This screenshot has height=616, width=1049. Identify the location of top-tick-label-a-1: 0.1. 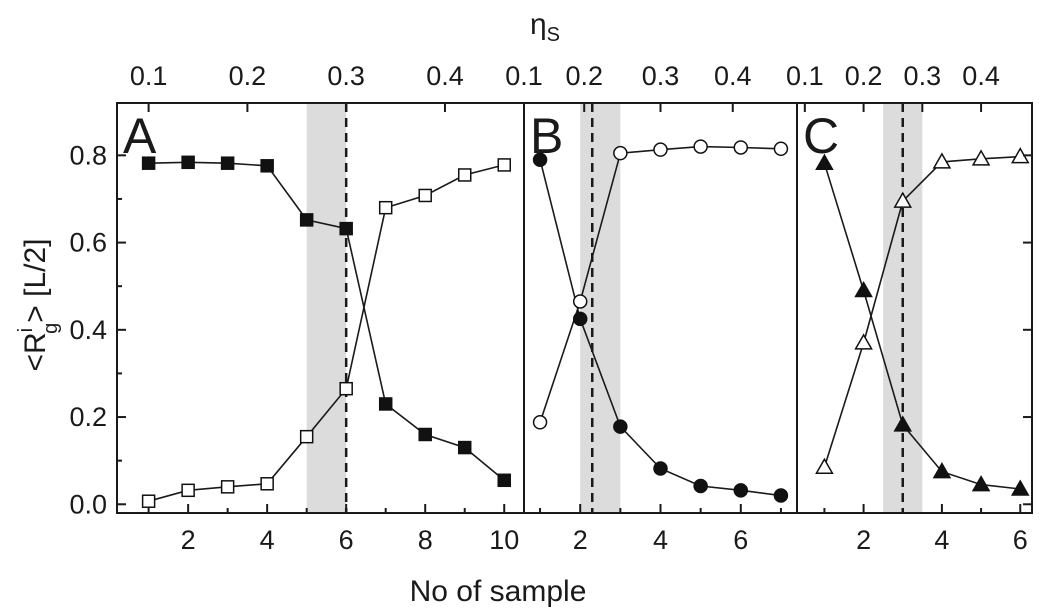
(149, 76).